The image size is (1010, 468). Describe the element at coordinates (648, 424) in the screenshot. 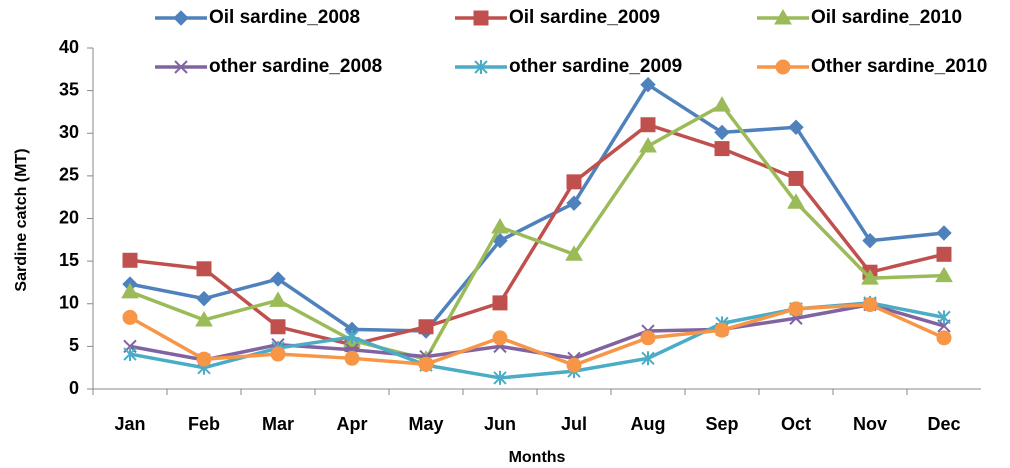

I see `x-tick-label: Aug` at that location.